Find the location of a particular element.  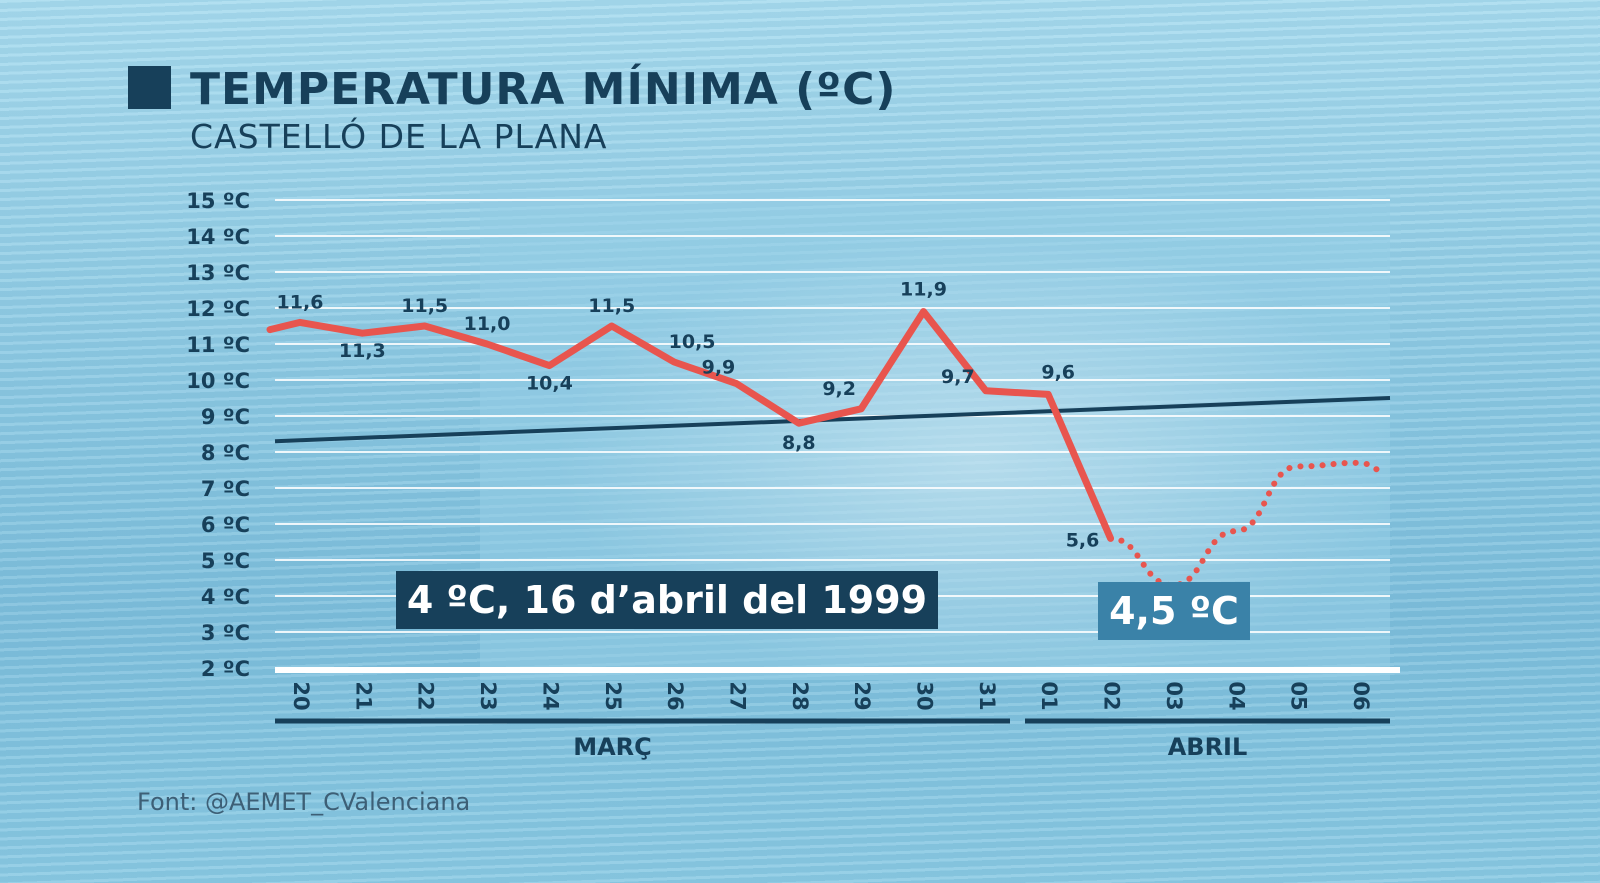

forecast-min-annotation: 4,5 ºC is located at coordinates (1174, 611).